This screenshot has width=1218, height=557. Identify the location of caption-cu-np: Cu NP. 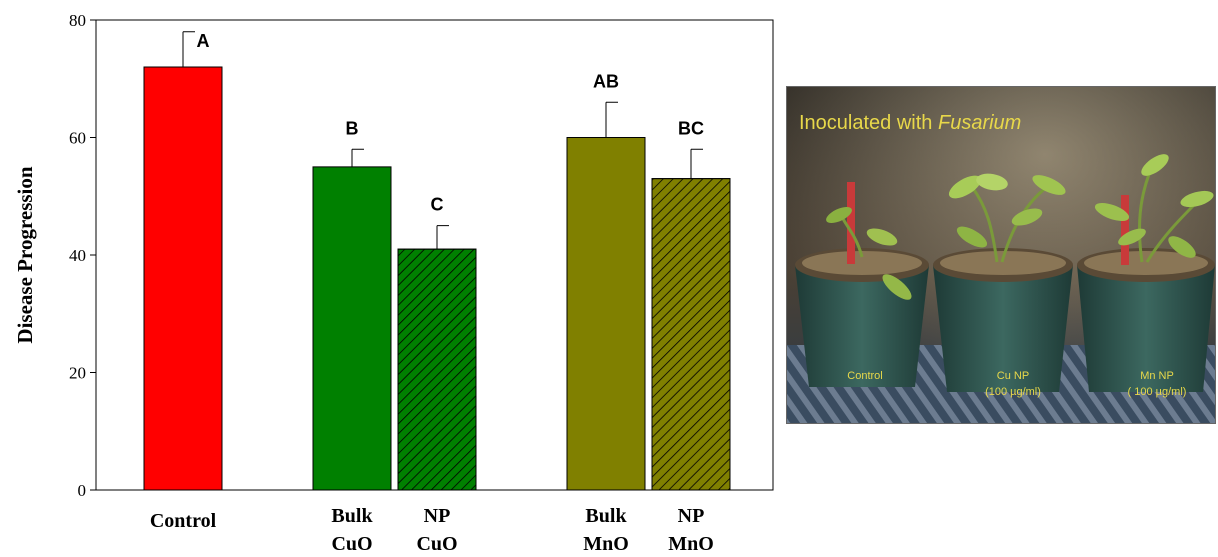
(1013, 376).